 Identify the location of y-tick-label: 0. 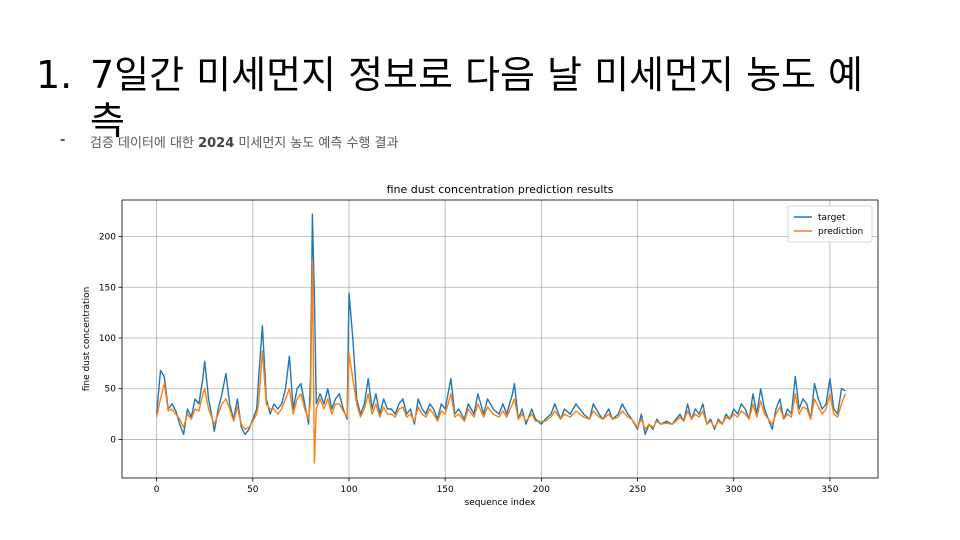
(113, 440).